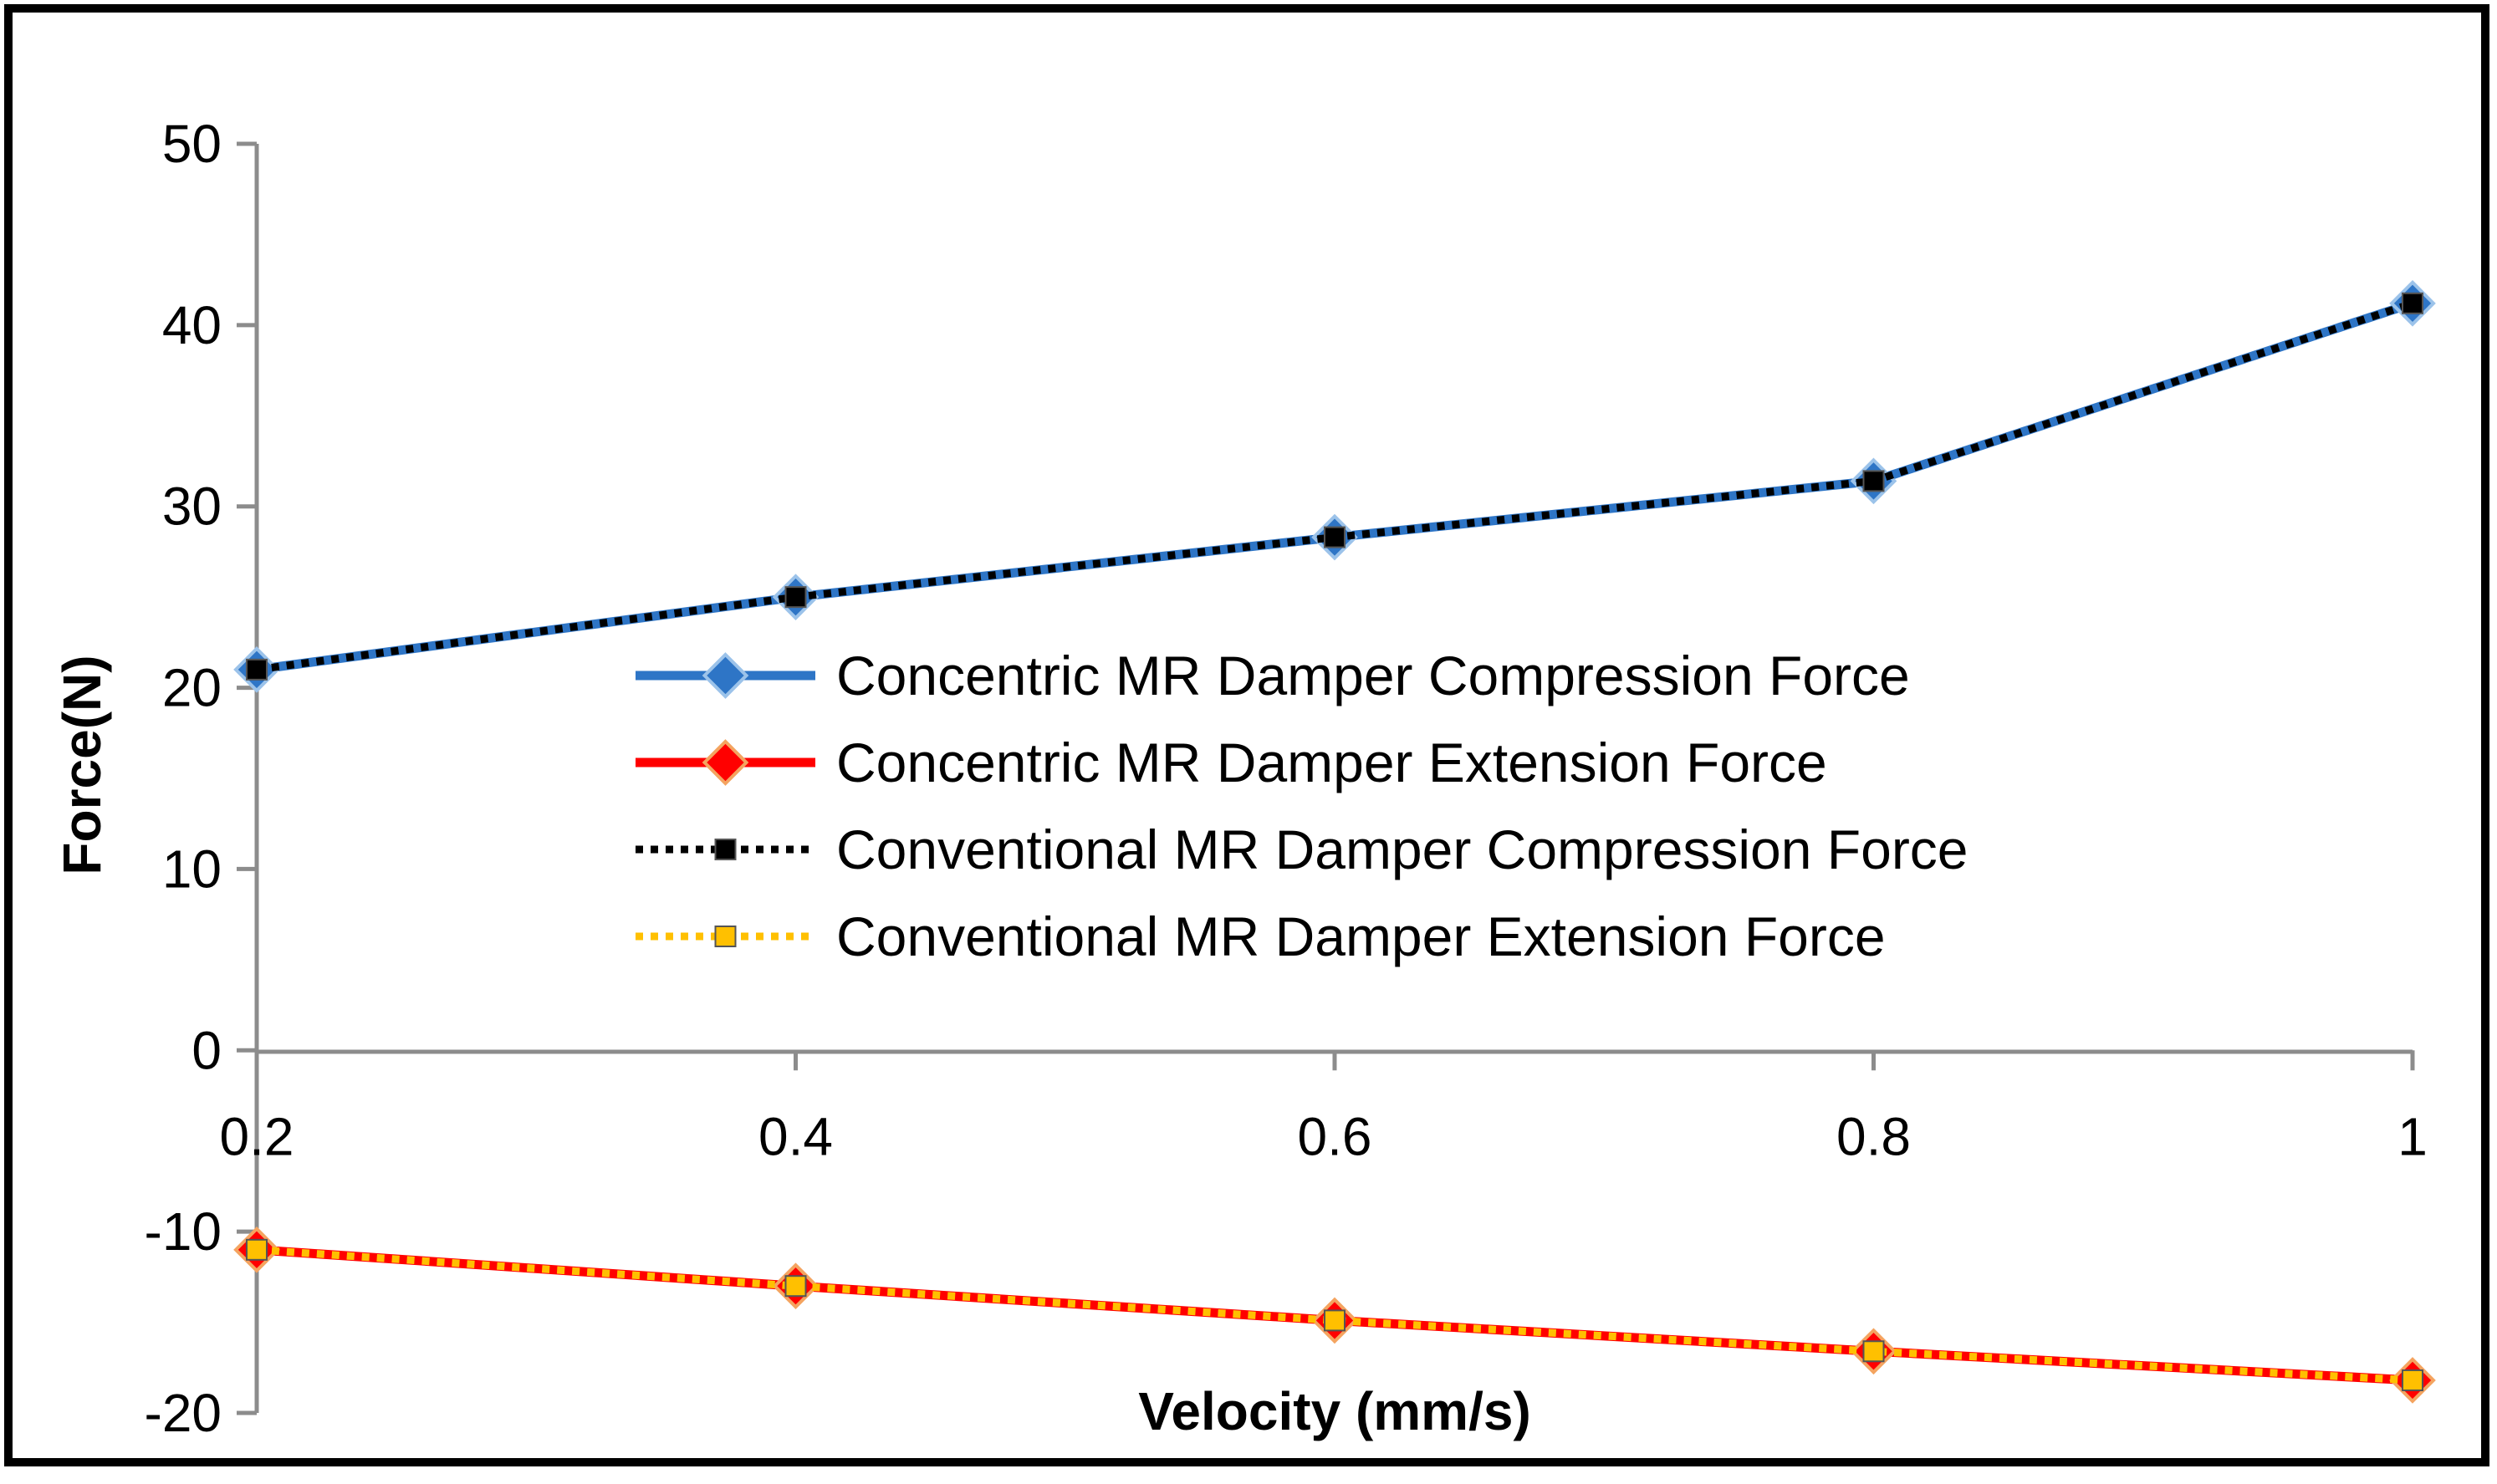 Image resolution: width=2497 pixels, height=1484 pixels. I want to click on y-tick-label: 30, so click(192, 507).